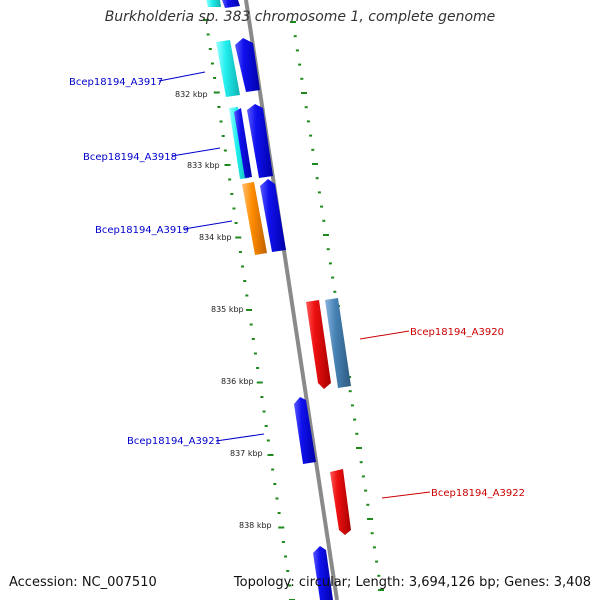 The width and height of the screenshot is (600, 600). Describe the element at coordinates (255, 525) in the screenshot. I see `scale-label: 838 kbp` at that location.